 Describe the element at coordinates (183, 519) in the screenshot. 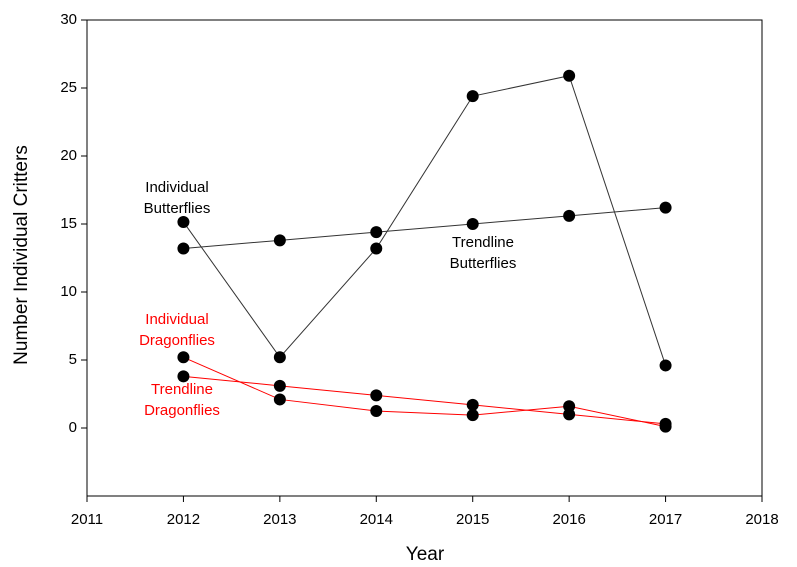

I see `x-tick-label: 2012` at that location.